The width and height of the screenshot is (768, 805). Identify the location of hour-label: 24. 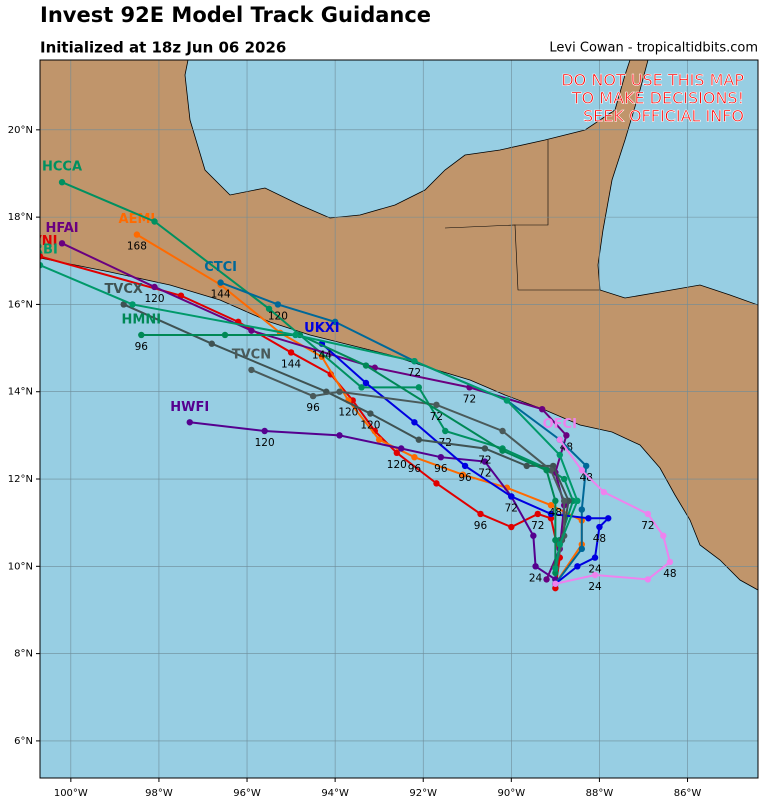
(595, 587).